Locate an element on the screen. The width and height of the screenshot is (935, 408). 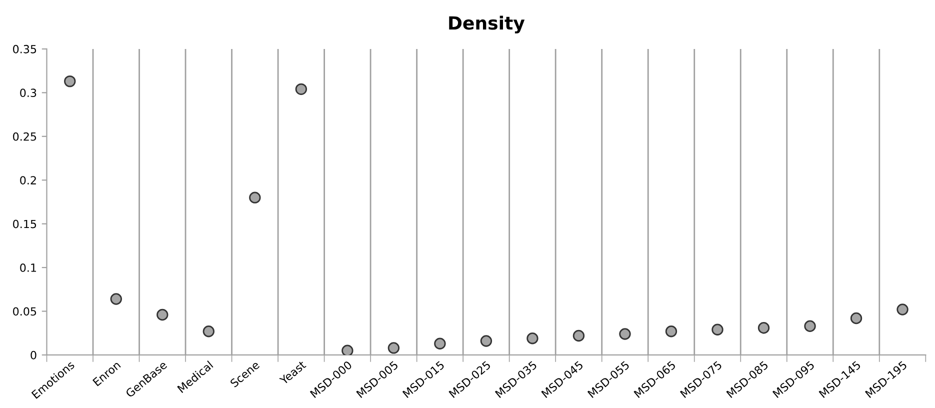
y-tick-label: 0.15 is located at coordinates (24, 224).